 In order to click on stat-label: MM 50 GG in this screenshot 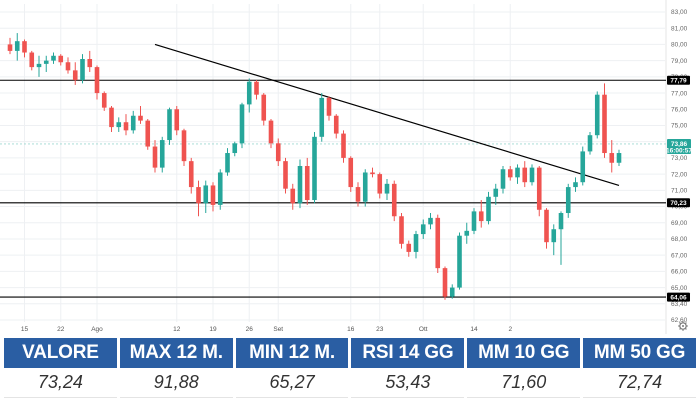, I will do `click(639, 353)`.